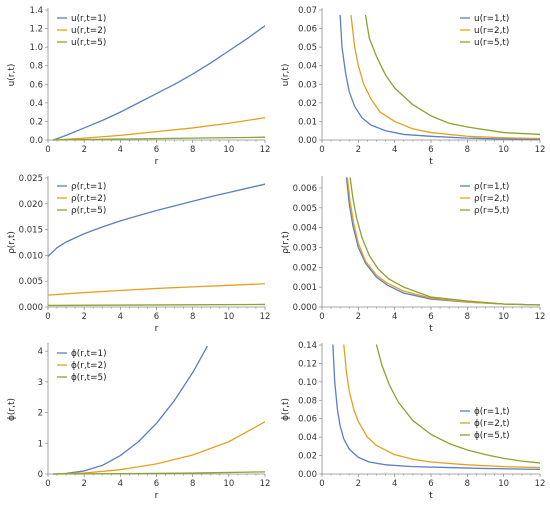  I want to click on y-tick-label: 0.6, so click(36, 85).